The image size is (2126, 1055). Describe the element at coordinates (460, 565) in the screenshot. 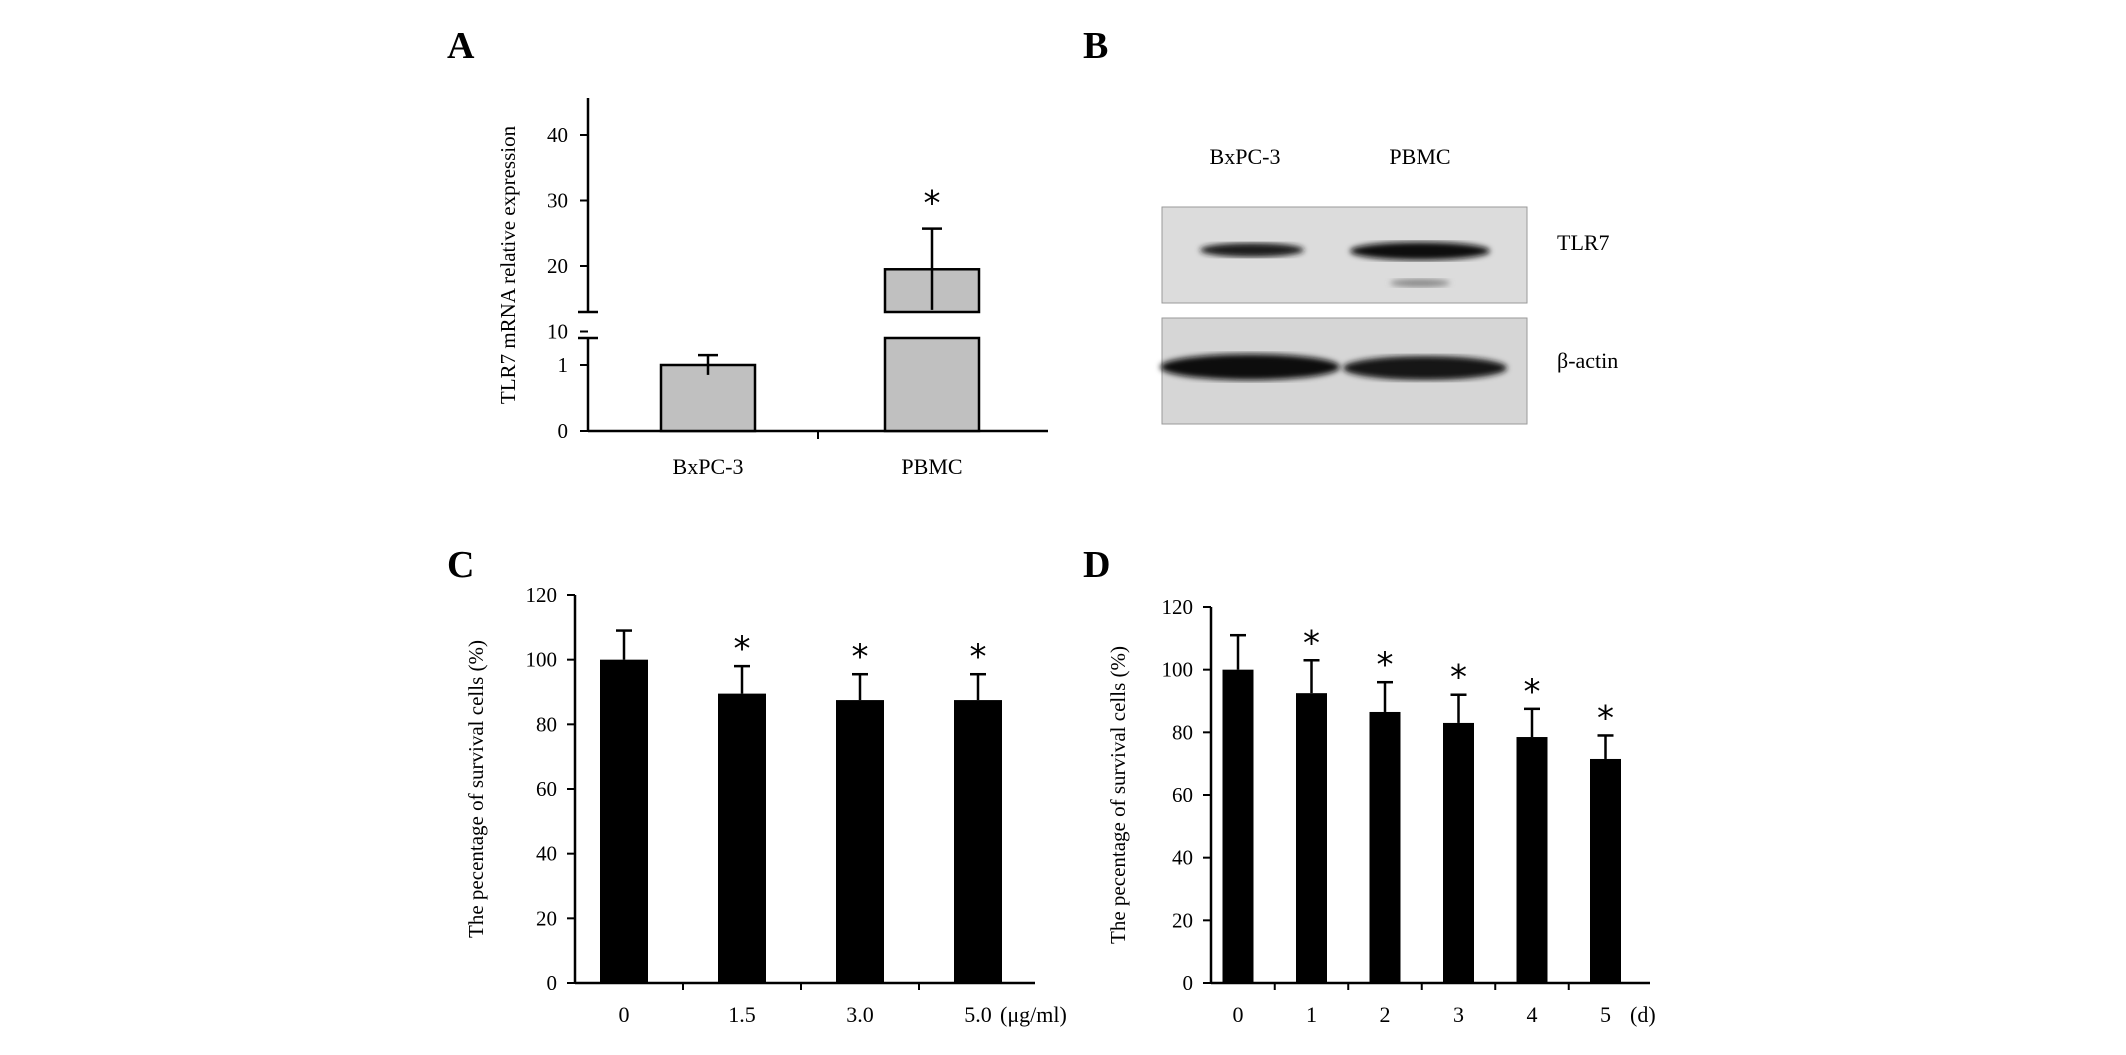

I see `panel-letter-c: C` at that location.